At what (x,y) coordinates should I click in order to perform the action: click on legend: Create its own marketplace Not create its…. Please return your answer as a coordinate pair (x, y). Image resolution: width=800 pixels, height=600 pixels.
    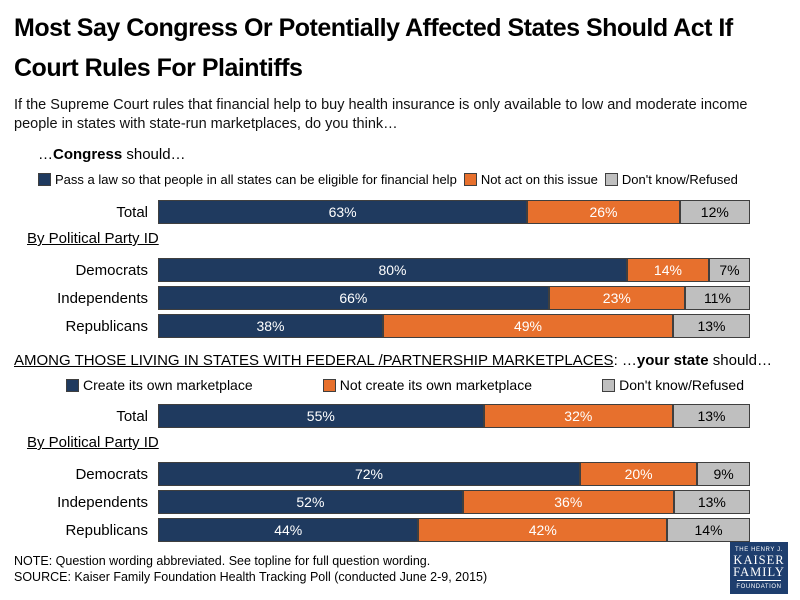
    Looking at the image, I should click on (382, 385).